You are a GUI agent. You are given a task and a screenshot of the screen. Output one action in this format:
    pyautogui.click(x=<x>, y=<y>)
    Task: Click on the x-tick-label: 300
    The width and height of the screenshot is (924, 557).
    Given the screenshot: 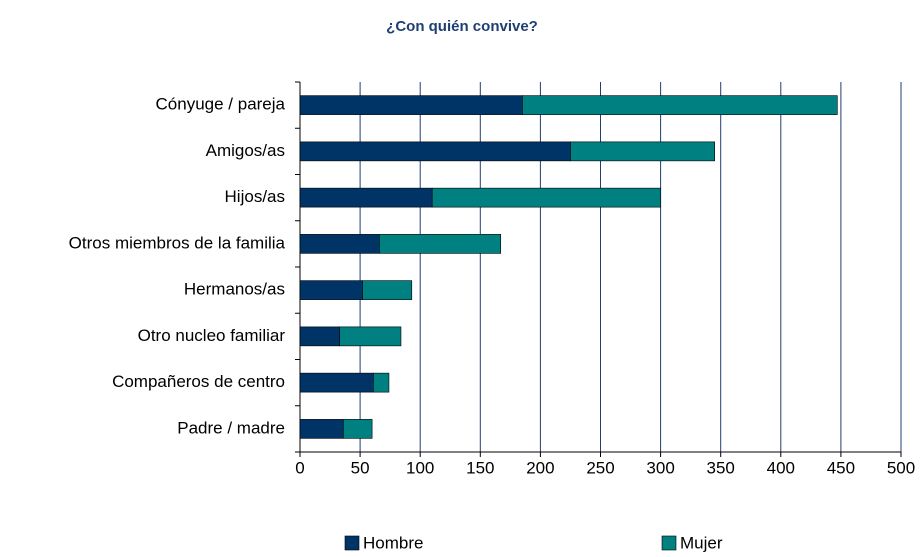 What is the action you would take?
    pyautogui.click(x=660, y=467)
    